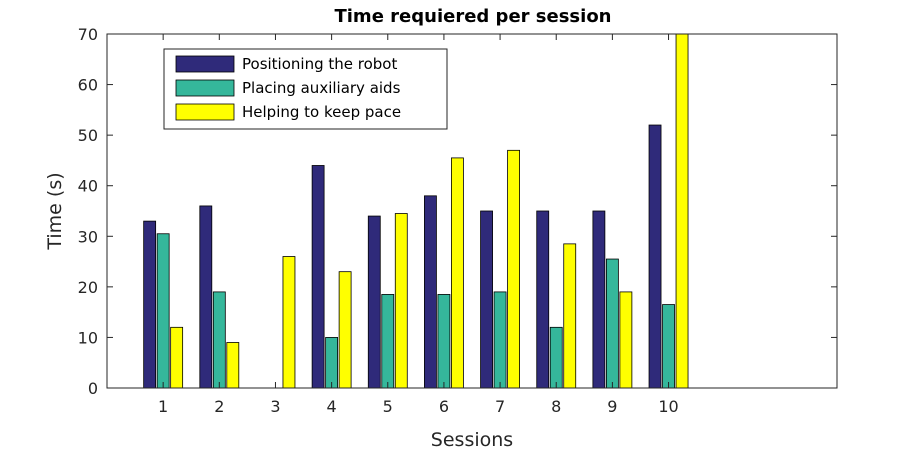 The height and width of the screenshot is (454, 897). Describe the element at coordinates (93, 388) in the screenshot. I see `y-tick-label-0: 0` at that location.